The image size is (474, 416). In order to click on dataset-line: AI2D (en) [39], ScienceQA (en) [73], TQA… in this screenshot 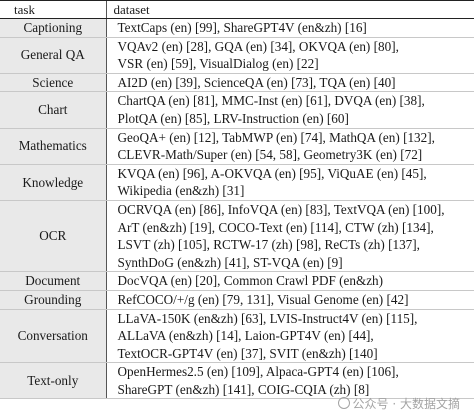, I will do `click(256, 82)`.